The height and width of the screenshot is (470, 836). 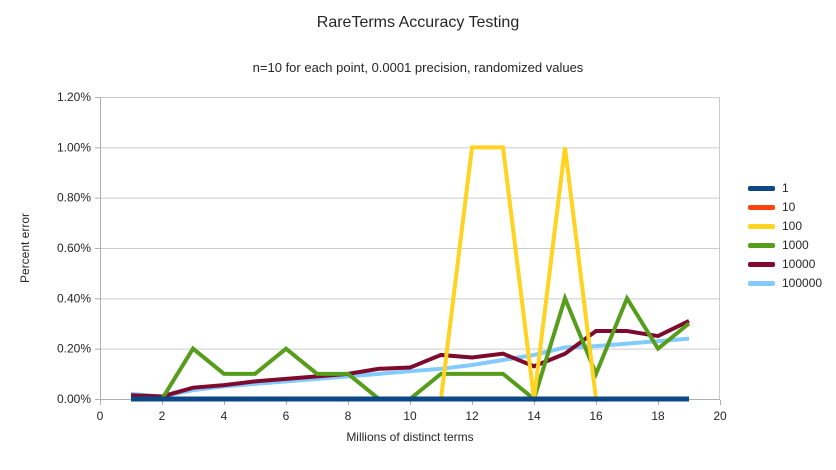 I want to click on y-tick-label: 1.20%, so click(x=74, y=97).